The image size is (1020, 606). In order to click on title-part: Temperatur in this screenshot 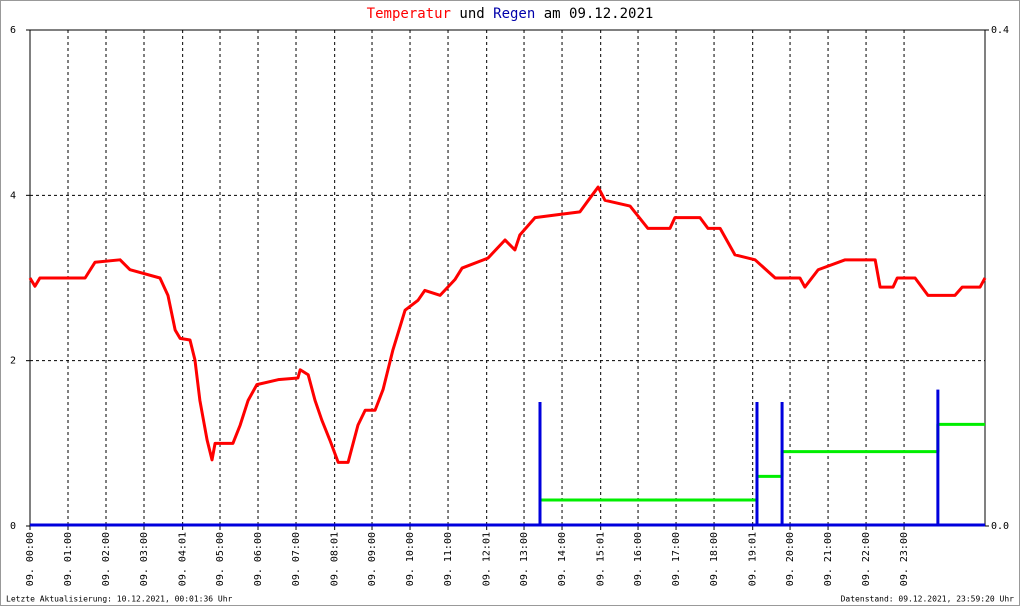, I will do `click(409, 14)`.